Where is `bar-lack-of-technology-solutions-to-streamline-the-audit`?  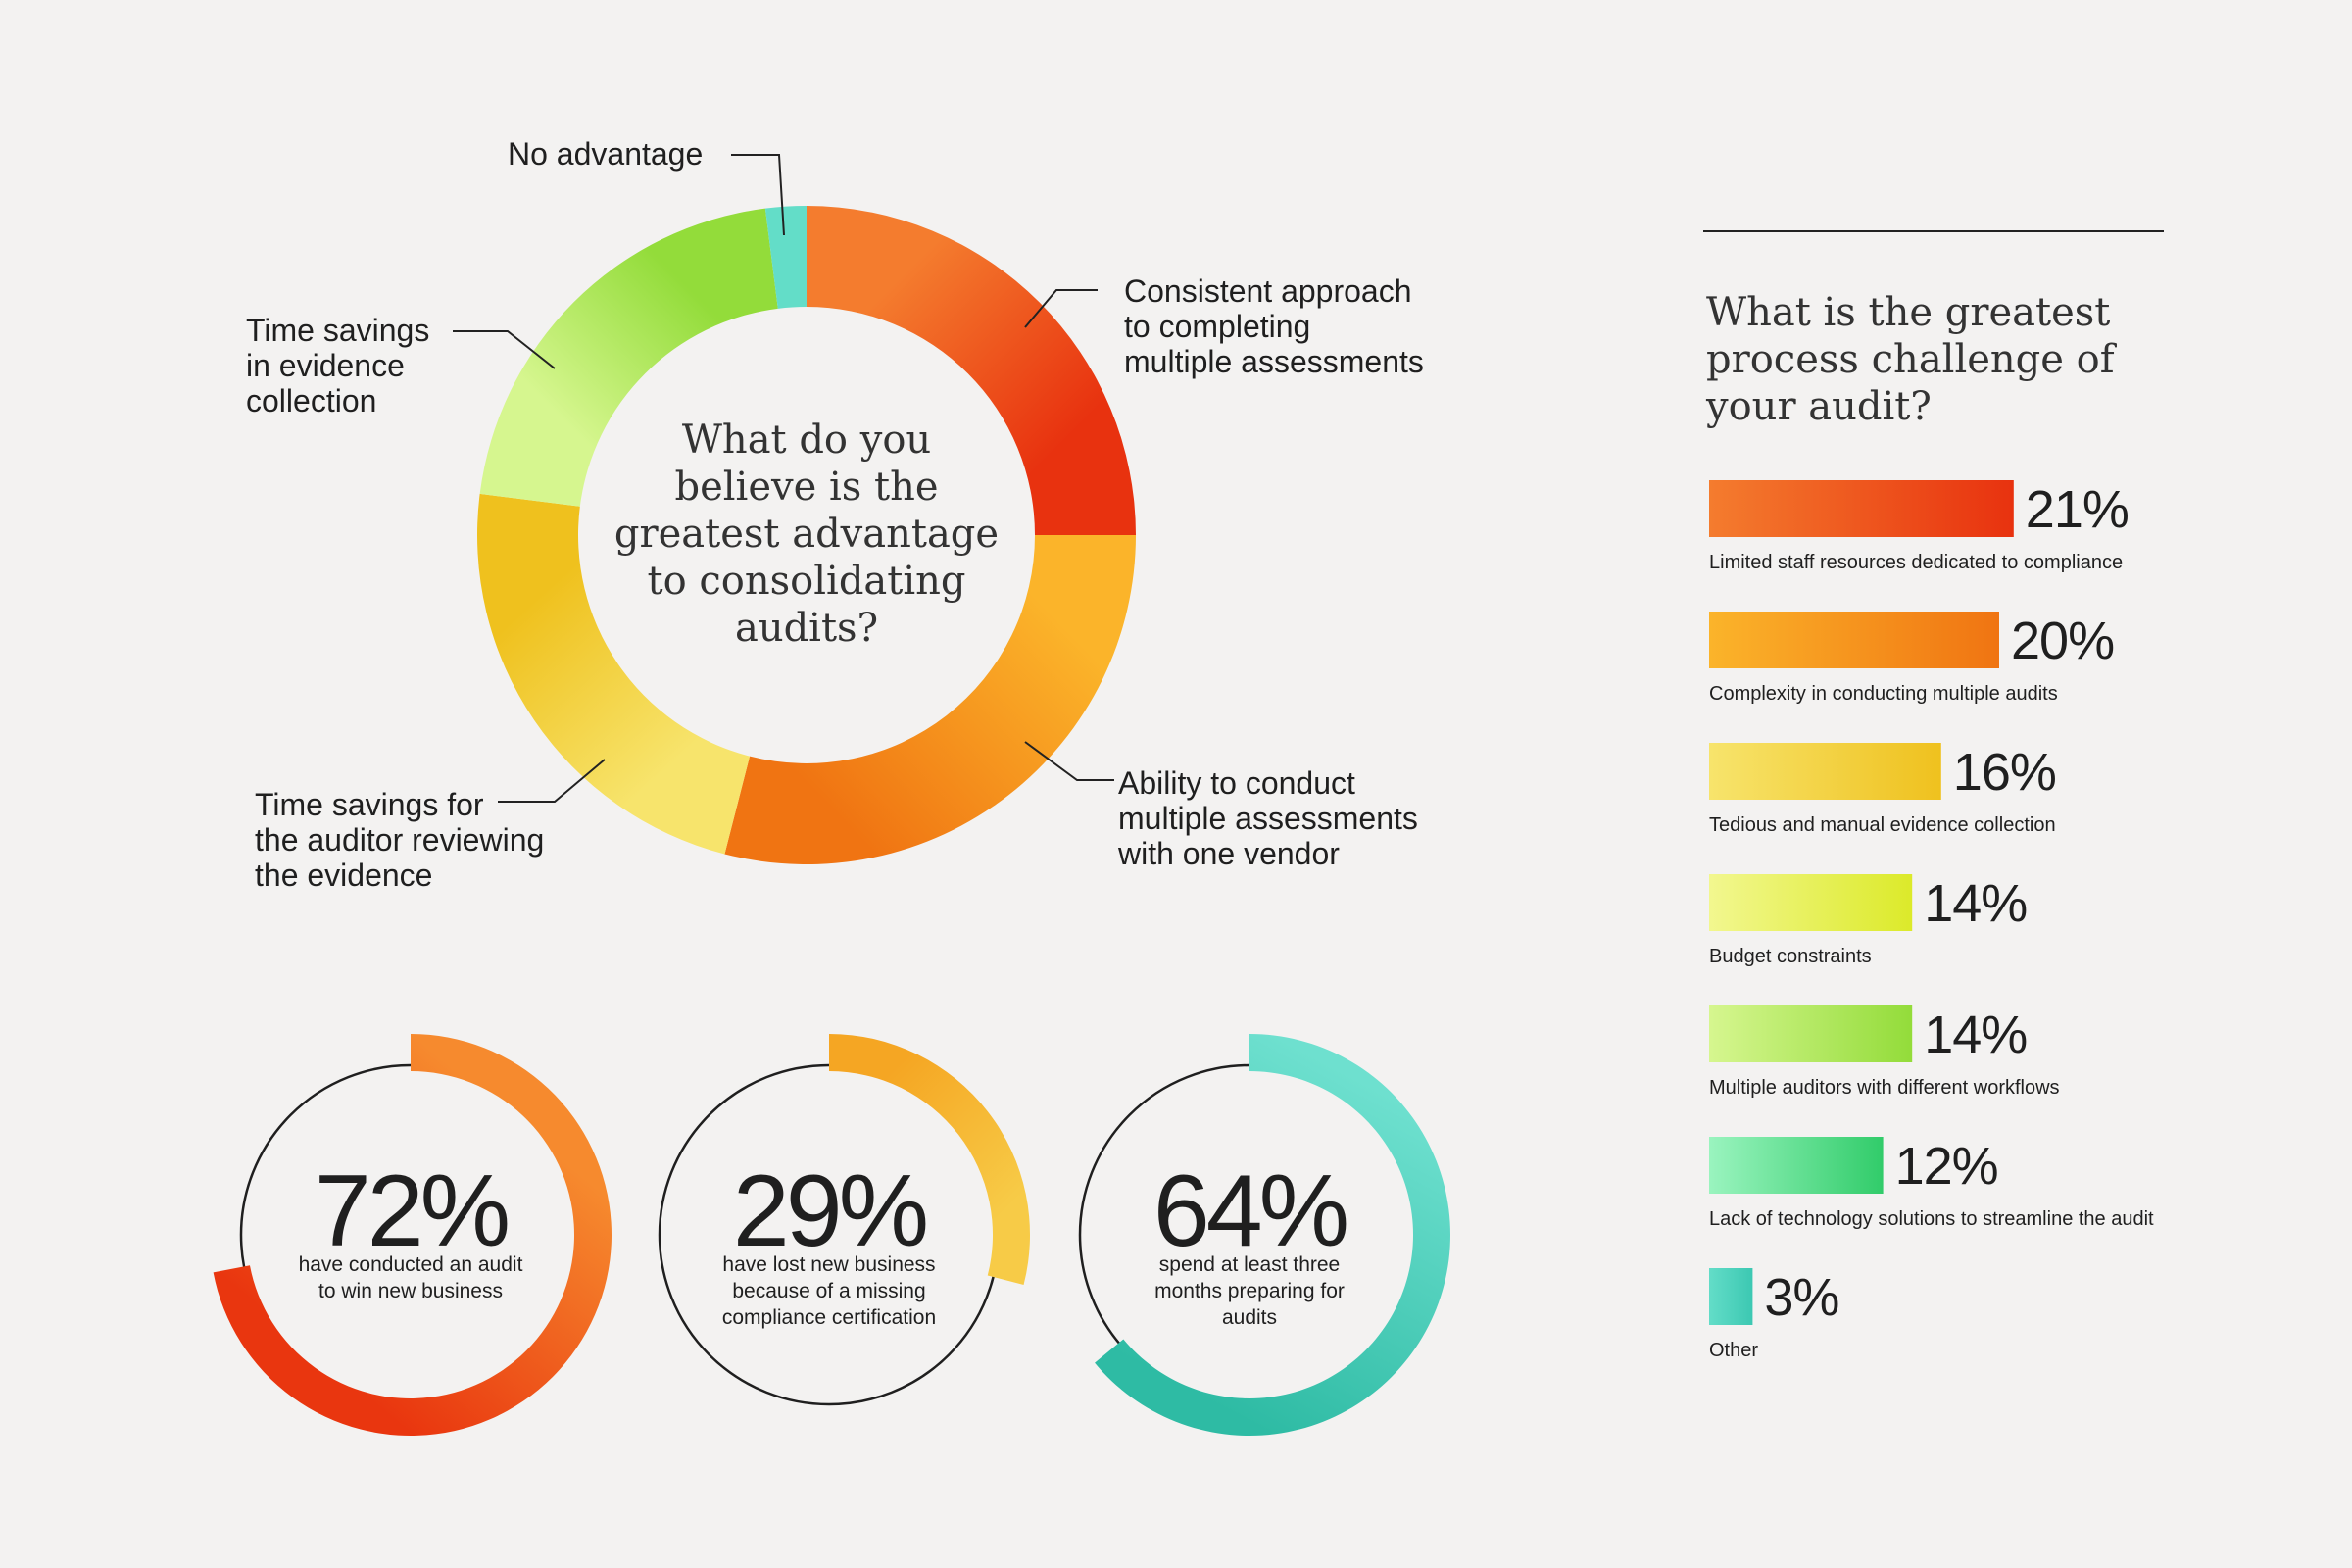
bar-lack-of-technology-solutions-to-streamline-the-audit is located at coordinates (1796, 1165).